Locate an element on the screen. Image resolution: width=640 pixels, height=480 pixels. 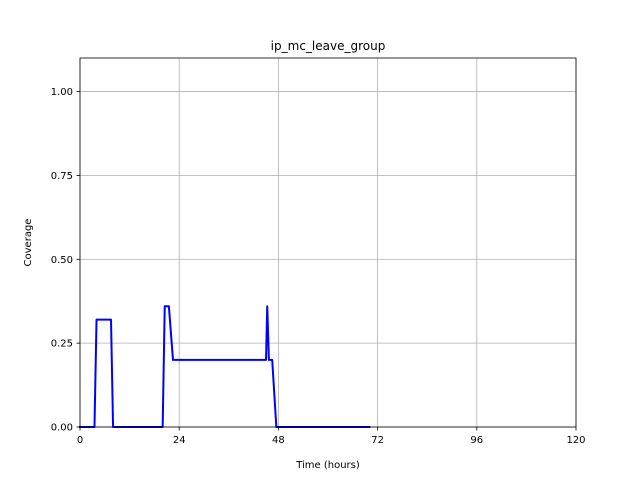
x-tick-label: 72 is located at coordinates (377, 440).